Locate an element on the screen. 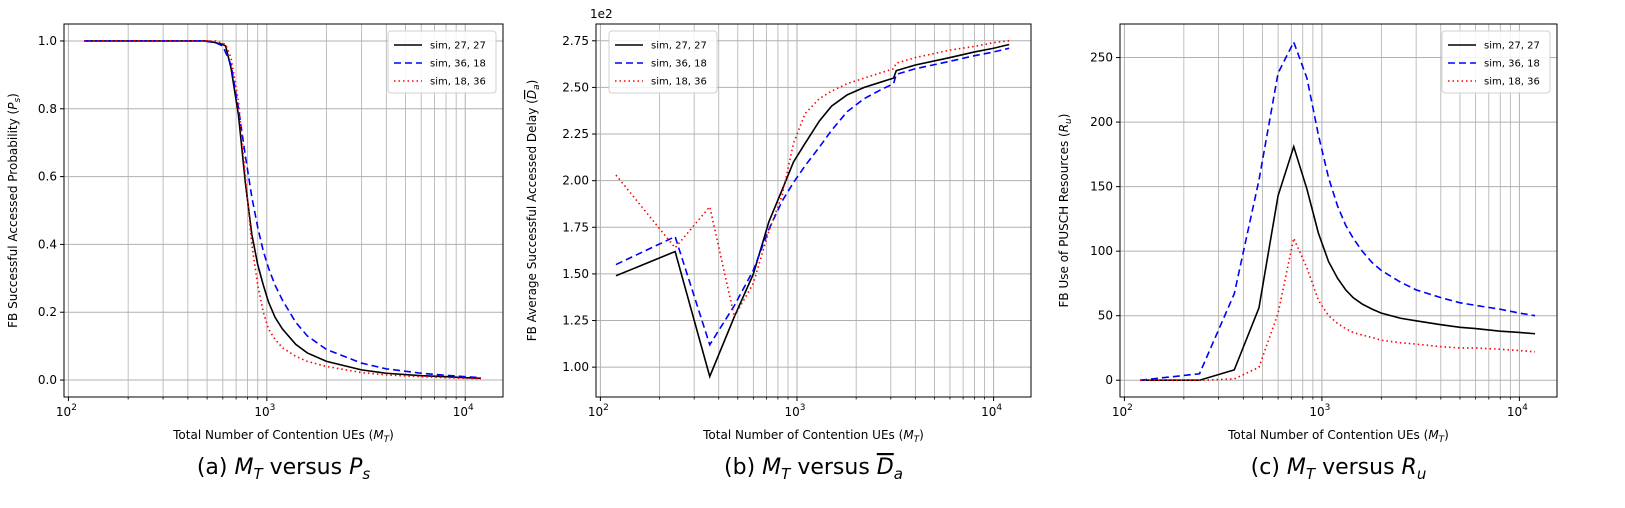 The image size is (1625, 508). y-tick-label: 1.00 is located at coordinates (575, 367).